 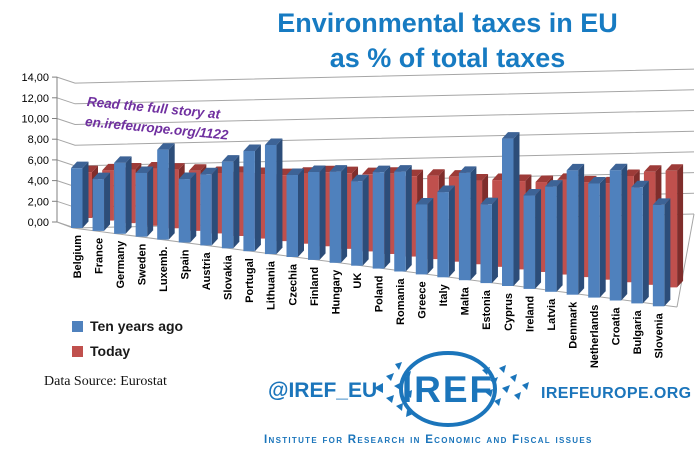 What do you see at coordinates (595, 337) in the screenshot?
I see `country-label: Netherlands` at bounding box center [595, 337].